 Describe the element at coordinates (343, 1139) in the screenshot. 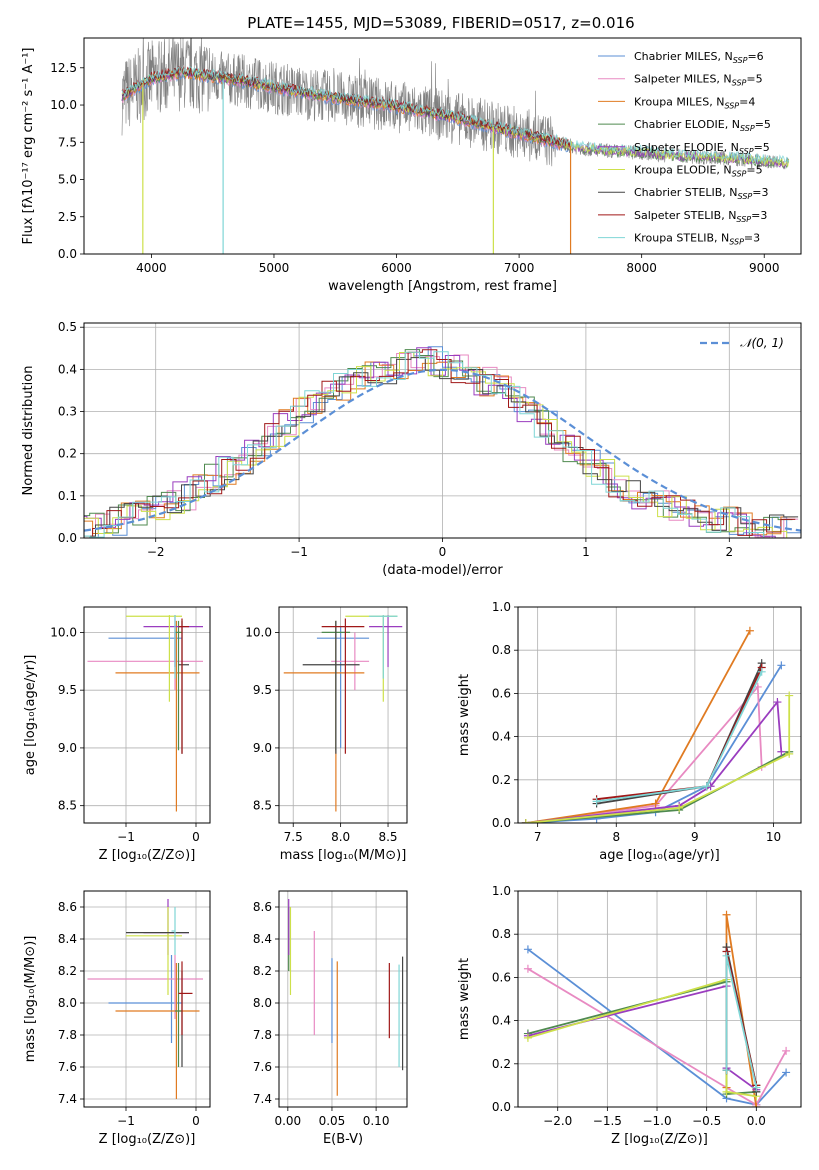

I see `x-axis-label: E(B-V)` at that location.